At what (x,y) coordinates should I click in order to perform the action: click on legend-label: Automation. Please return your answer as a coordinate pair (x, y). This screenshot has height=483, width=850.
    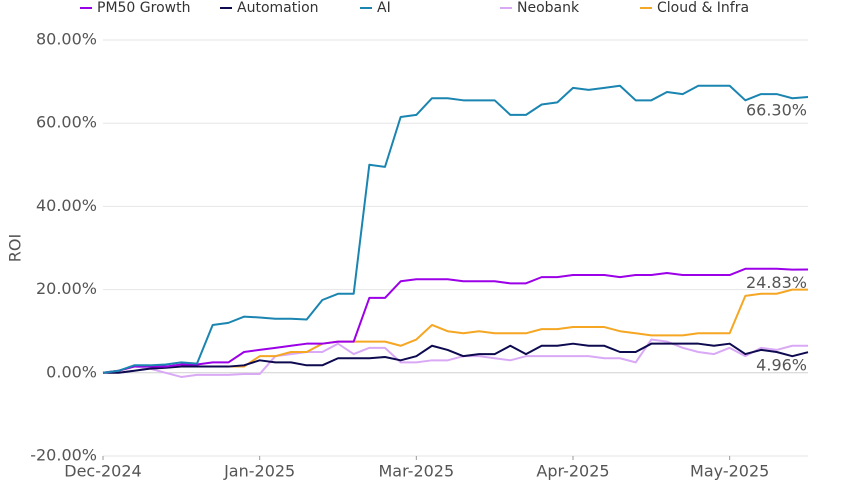
    Looking at the image, I should click on (278, 8).